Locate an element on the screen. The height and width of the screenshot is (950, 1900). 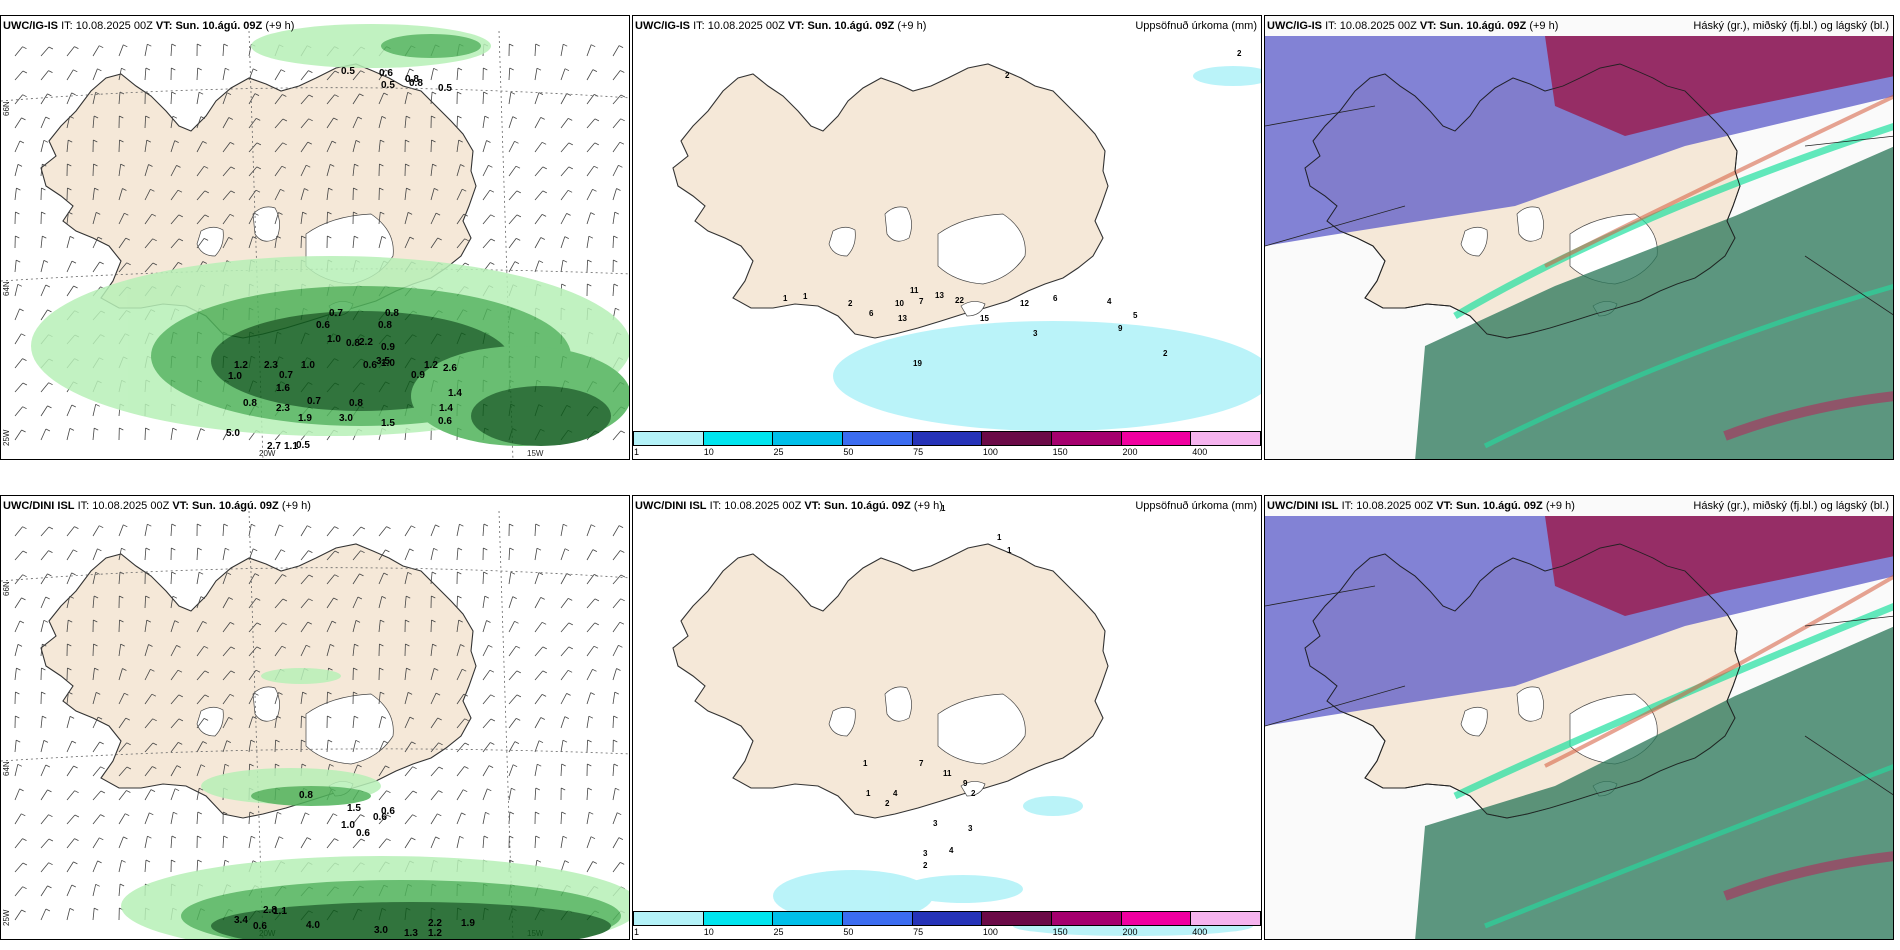
rain-area-heavy is located at coordinates (411, 920).